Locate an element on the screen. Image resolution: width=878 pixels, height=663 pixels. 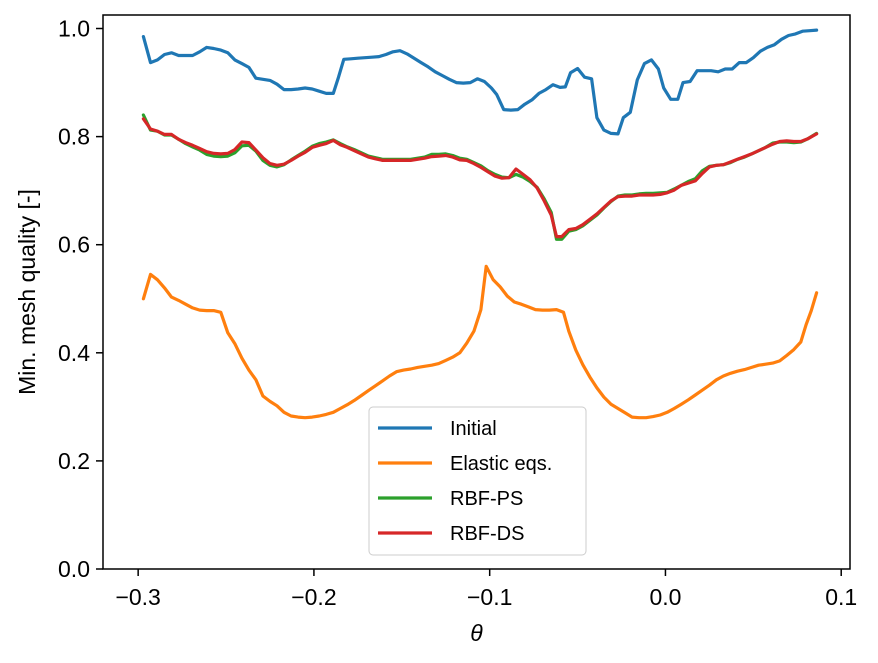
series-line-initial is located at coordinates (480, 82).